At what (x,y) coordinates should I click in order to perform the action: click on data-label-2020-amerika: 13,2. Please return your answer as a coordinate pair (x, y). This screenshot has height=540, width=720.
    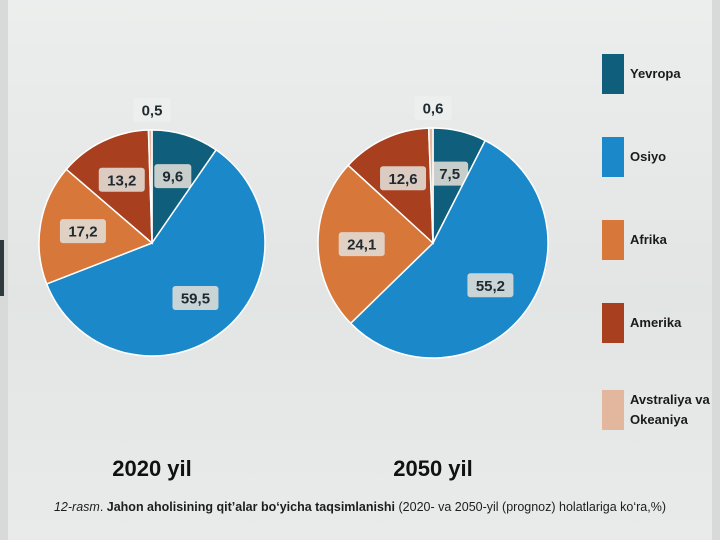
    Looking at the image, I should click on (121, 179).